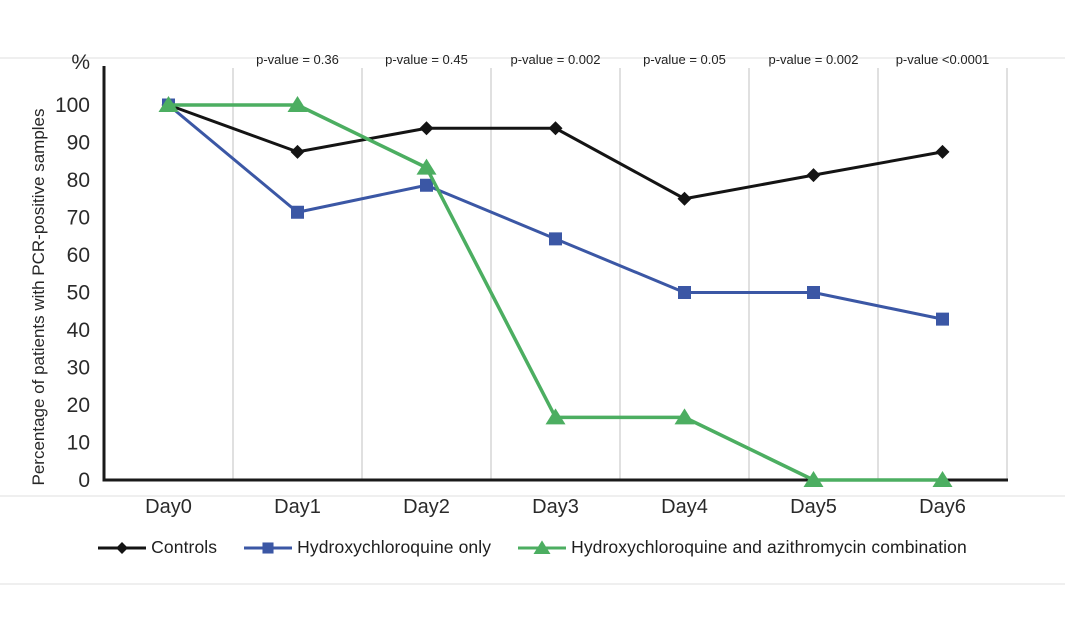  I want to click on y-tick-labels: 0 10 20 30 40 50 60 70 80 90 100, so click(72, 293).